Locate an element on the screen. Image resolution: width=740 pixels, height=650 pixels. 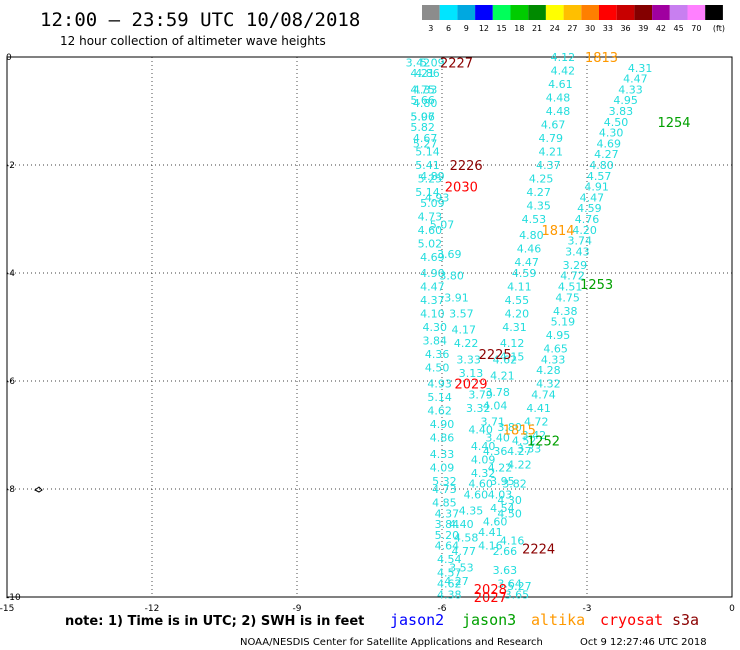
wave-height-value: 4.42 is located at coordinates (563, 71).